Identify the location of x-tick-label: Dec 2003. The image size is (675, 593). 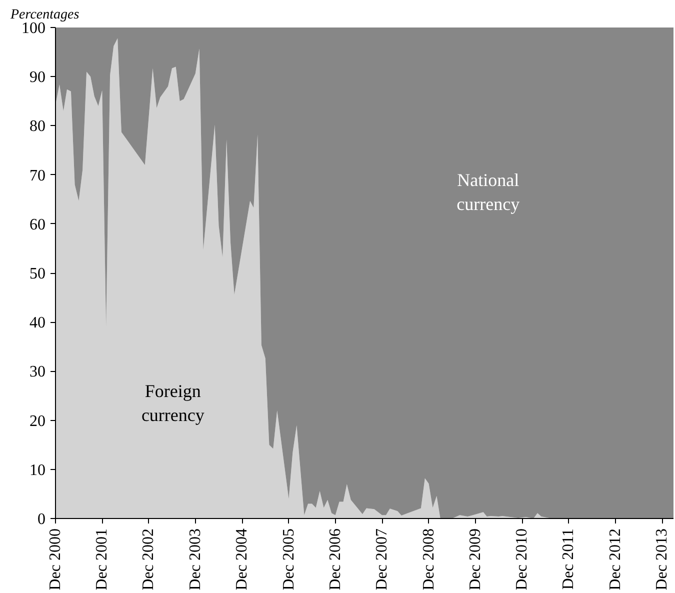
(195, 559).